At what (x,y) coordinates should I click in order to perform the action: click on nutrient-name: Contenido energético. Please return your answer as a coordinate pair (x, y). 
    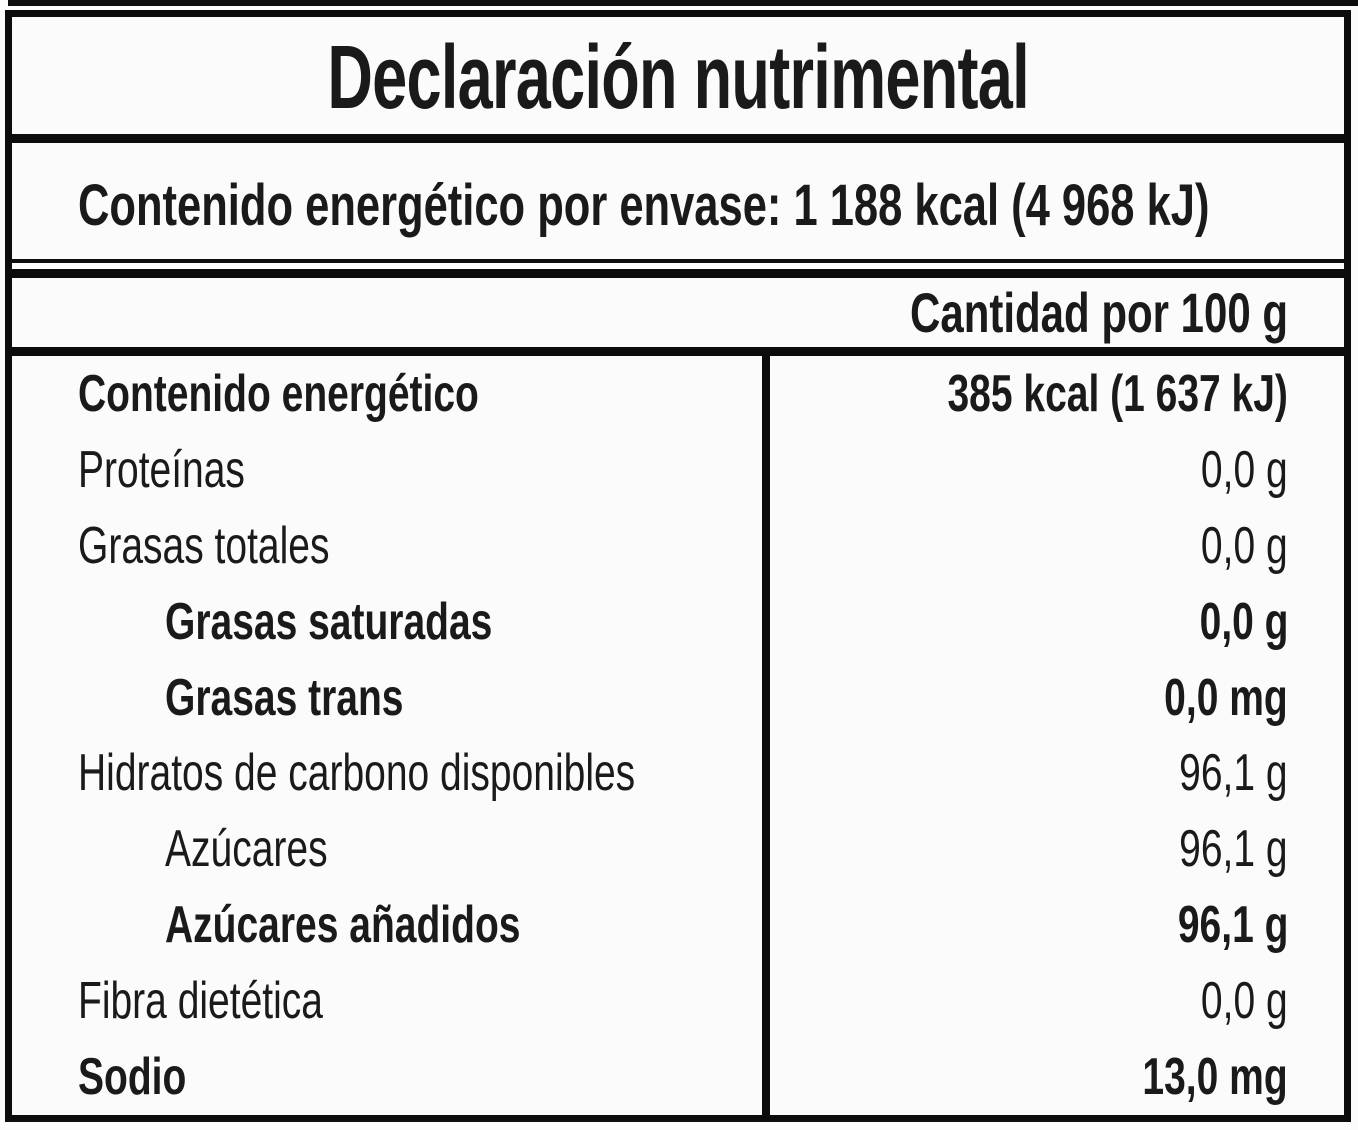
    Looking at the image, I should click on (278, 393).